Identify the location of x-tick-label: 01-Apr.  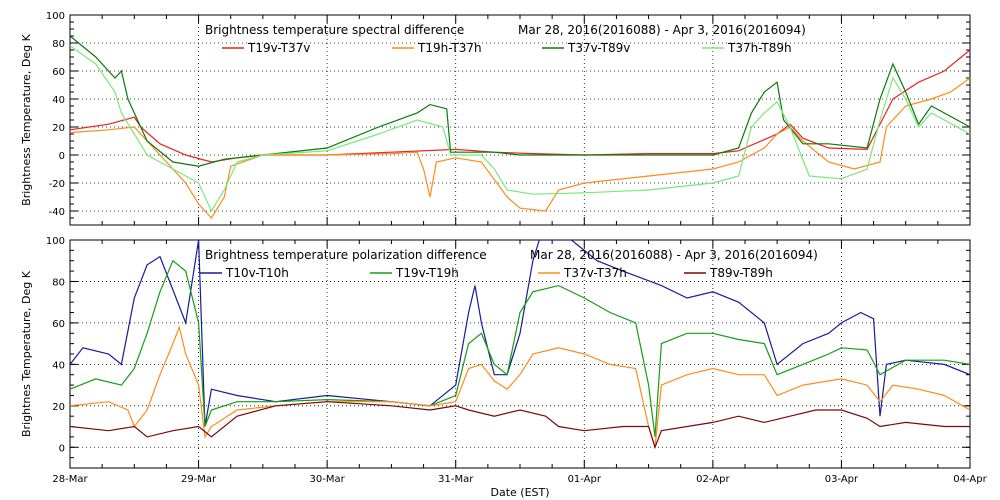
(585, 479).